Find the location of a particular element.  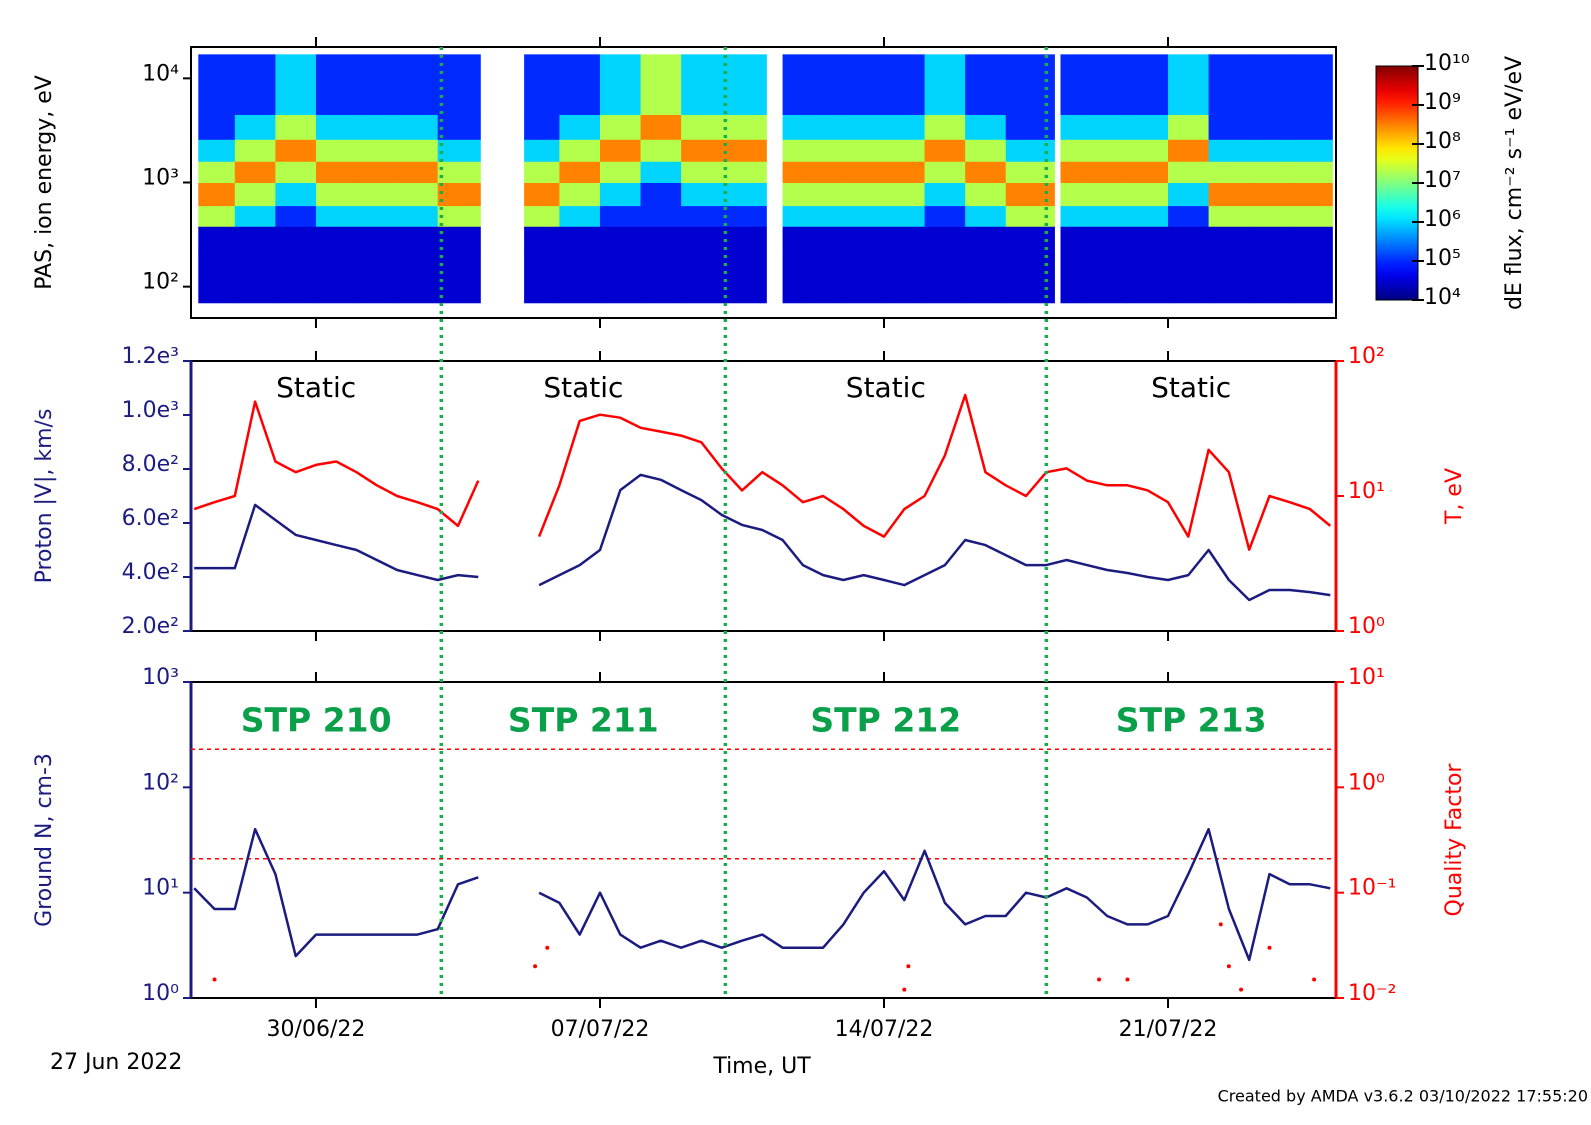

y-tick-label: 2.0e² is located at coordinates (150, 626).